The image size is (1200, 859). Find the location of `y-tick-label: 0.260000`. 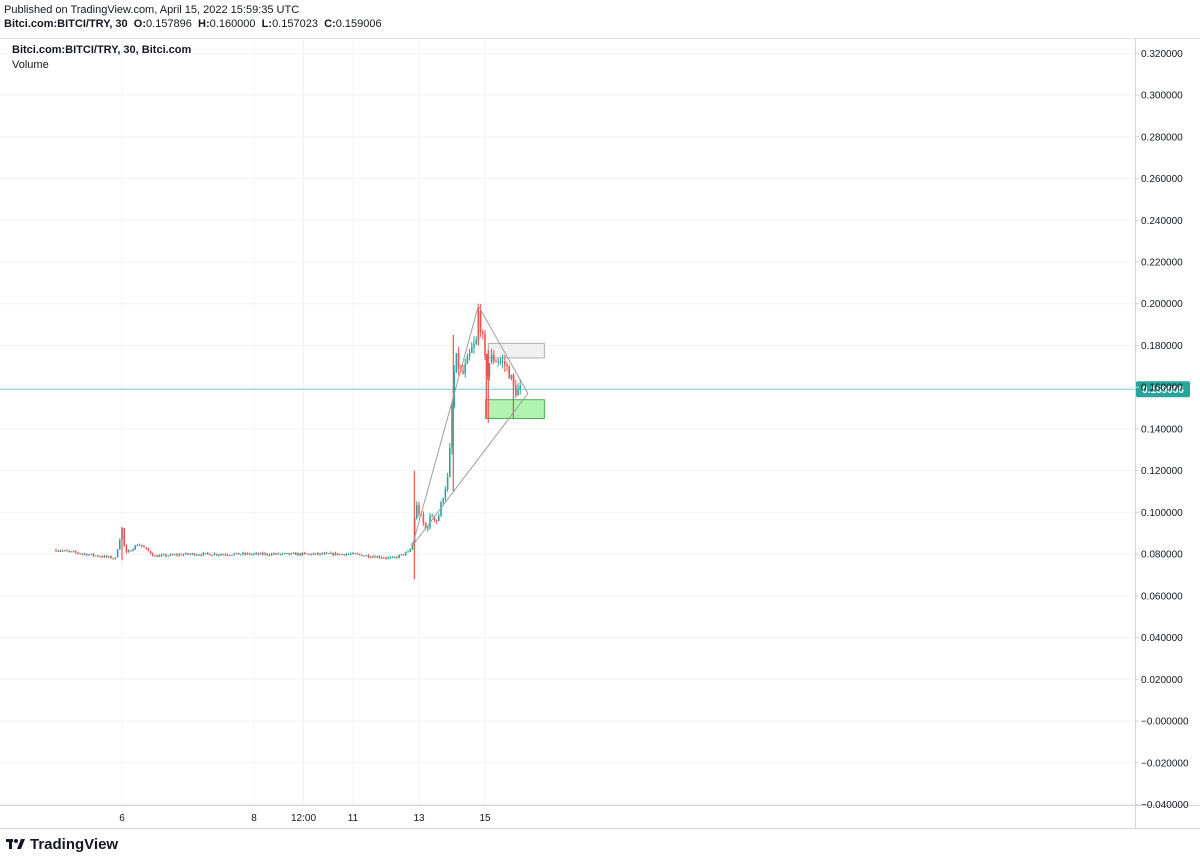

y-tick-label: 0.260000 is located at coordinates (1162, 179).